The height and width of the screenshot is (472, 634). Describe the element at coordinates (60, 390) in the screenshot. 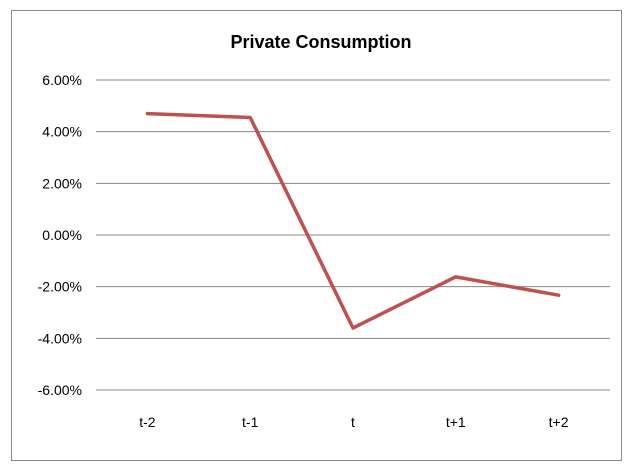

I see `y-tick-label: -6.00%` at that location.